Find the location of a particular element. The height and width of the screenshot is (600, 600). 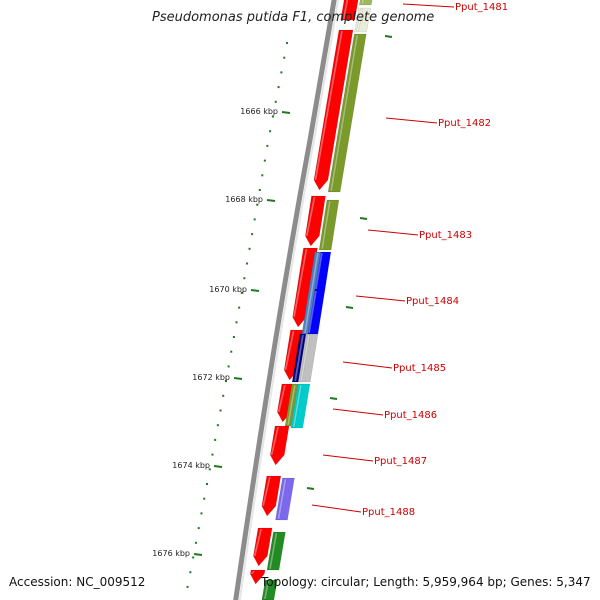

accession-text: Accession: NC_009512 is located at coordinates (77, 582).